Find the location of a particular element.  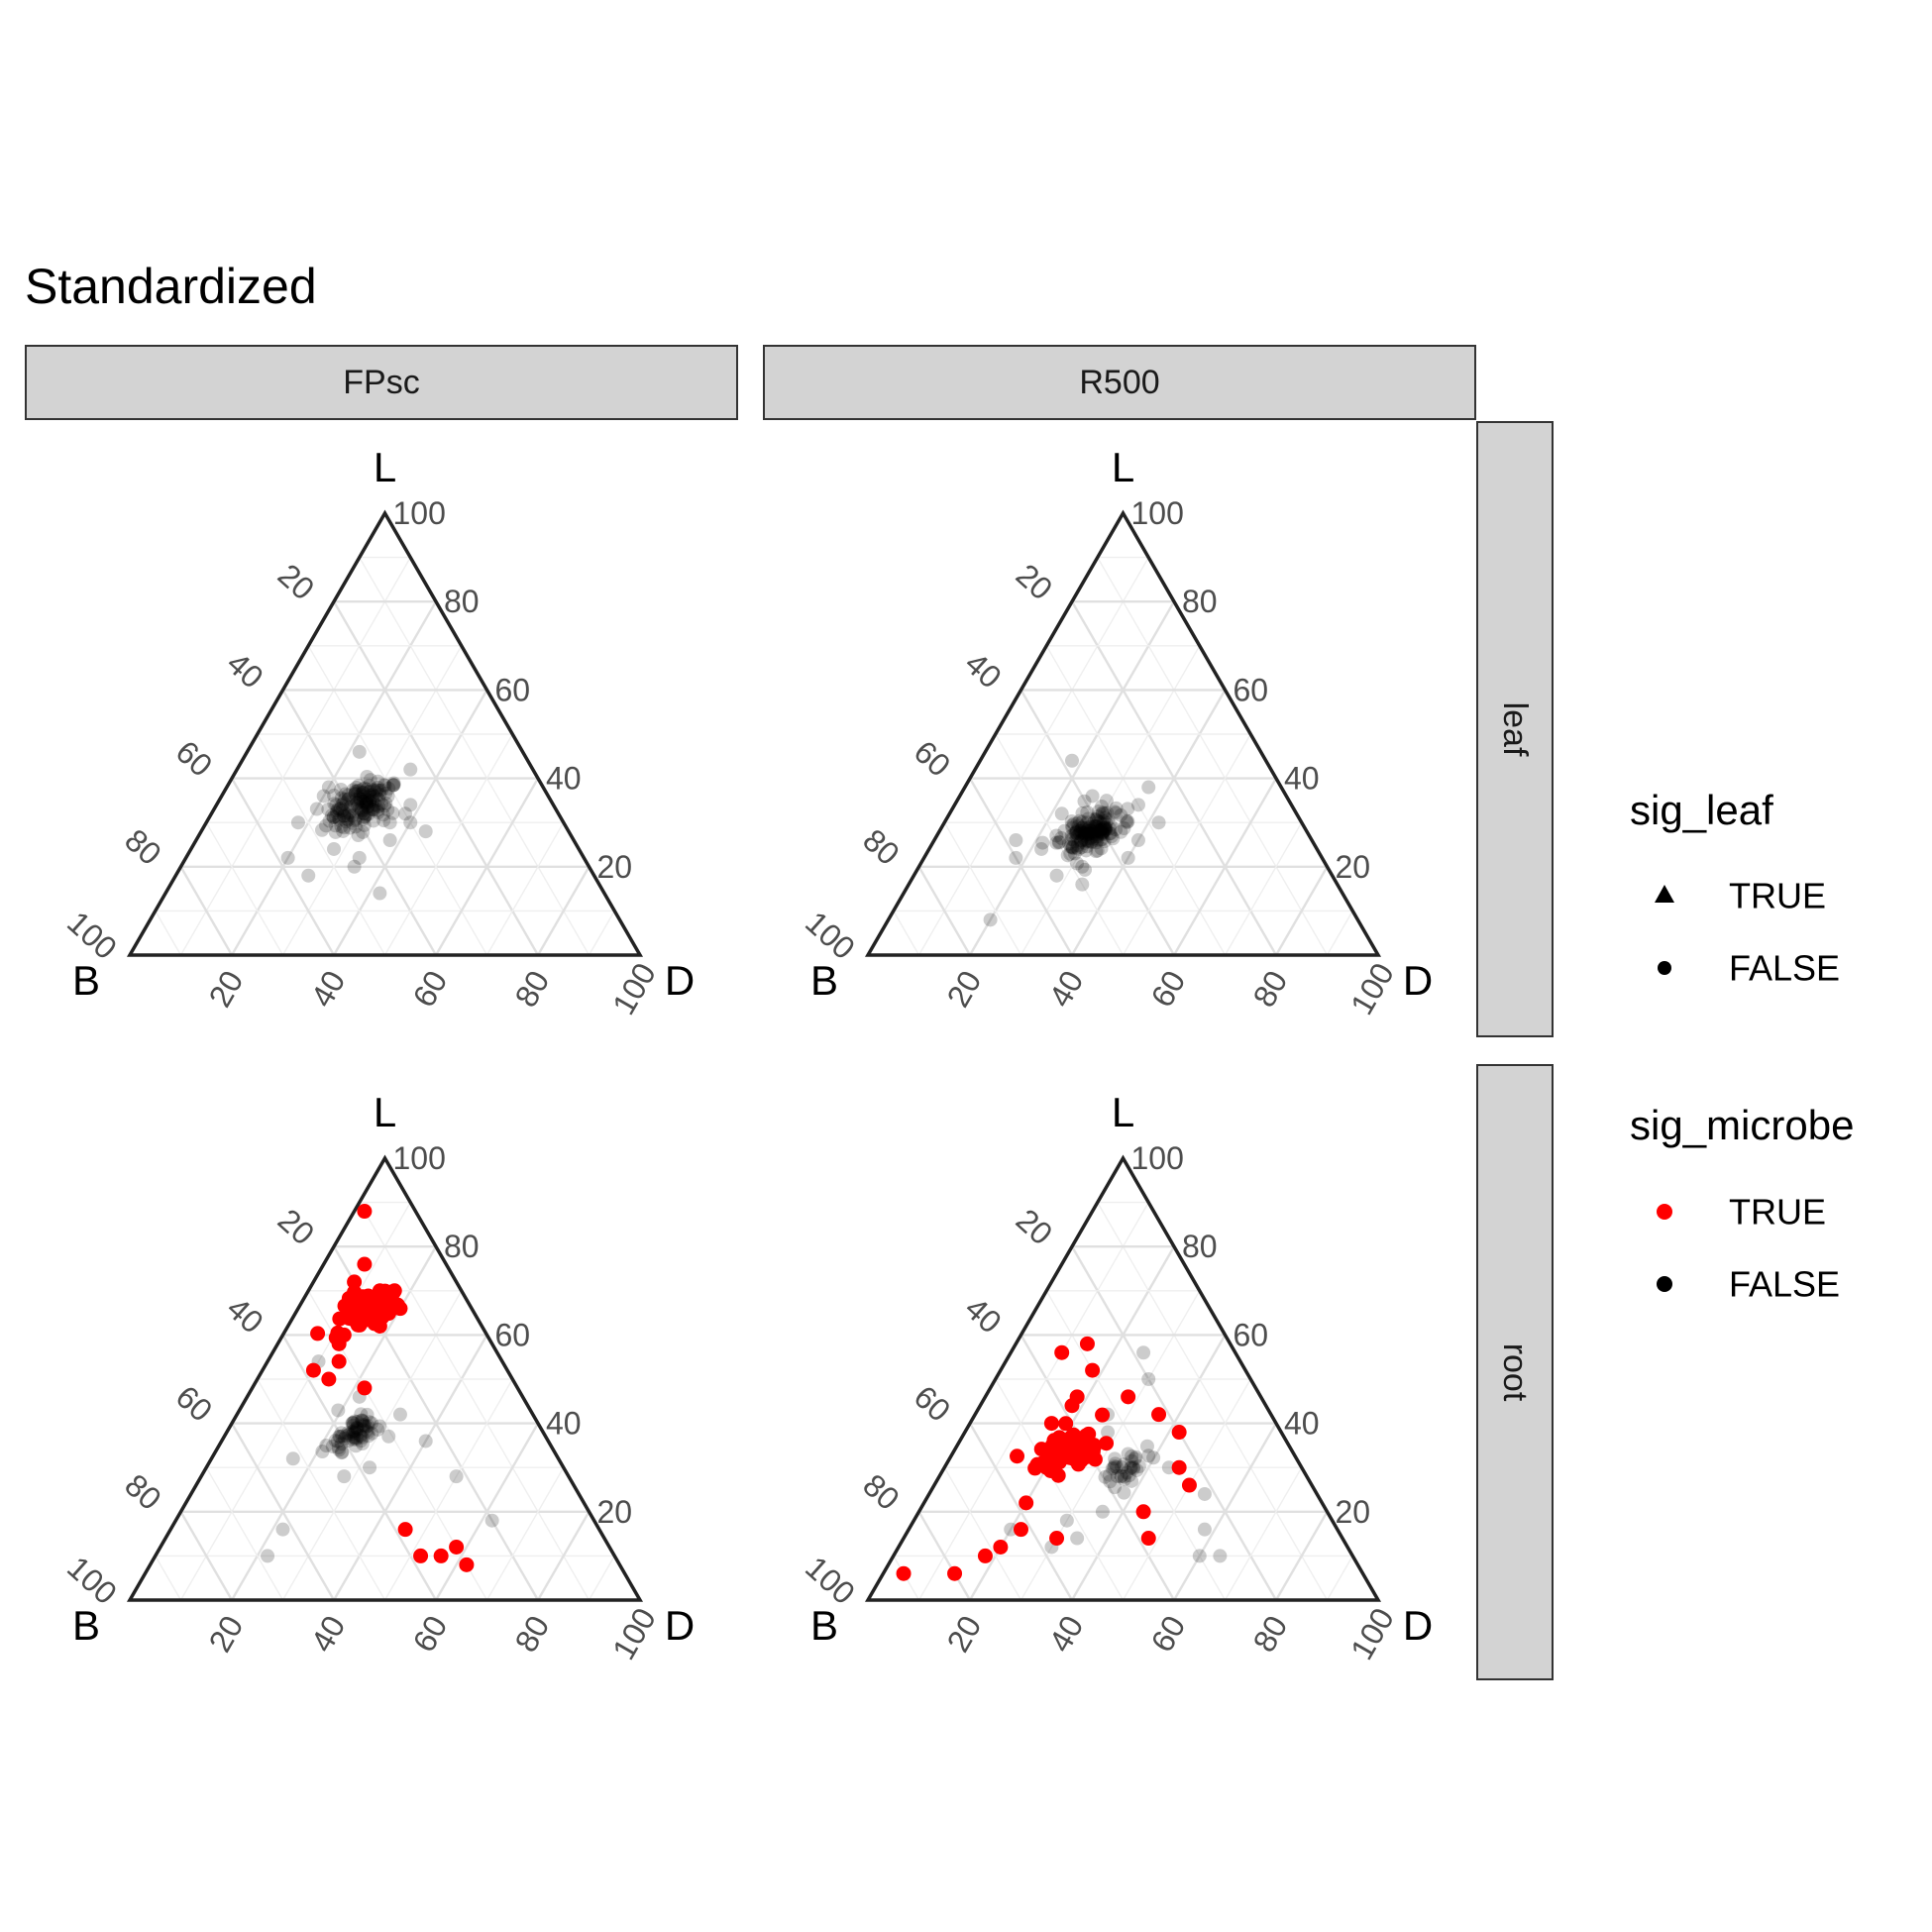

axis-label-d: D is located at coordinates (680, 1625).